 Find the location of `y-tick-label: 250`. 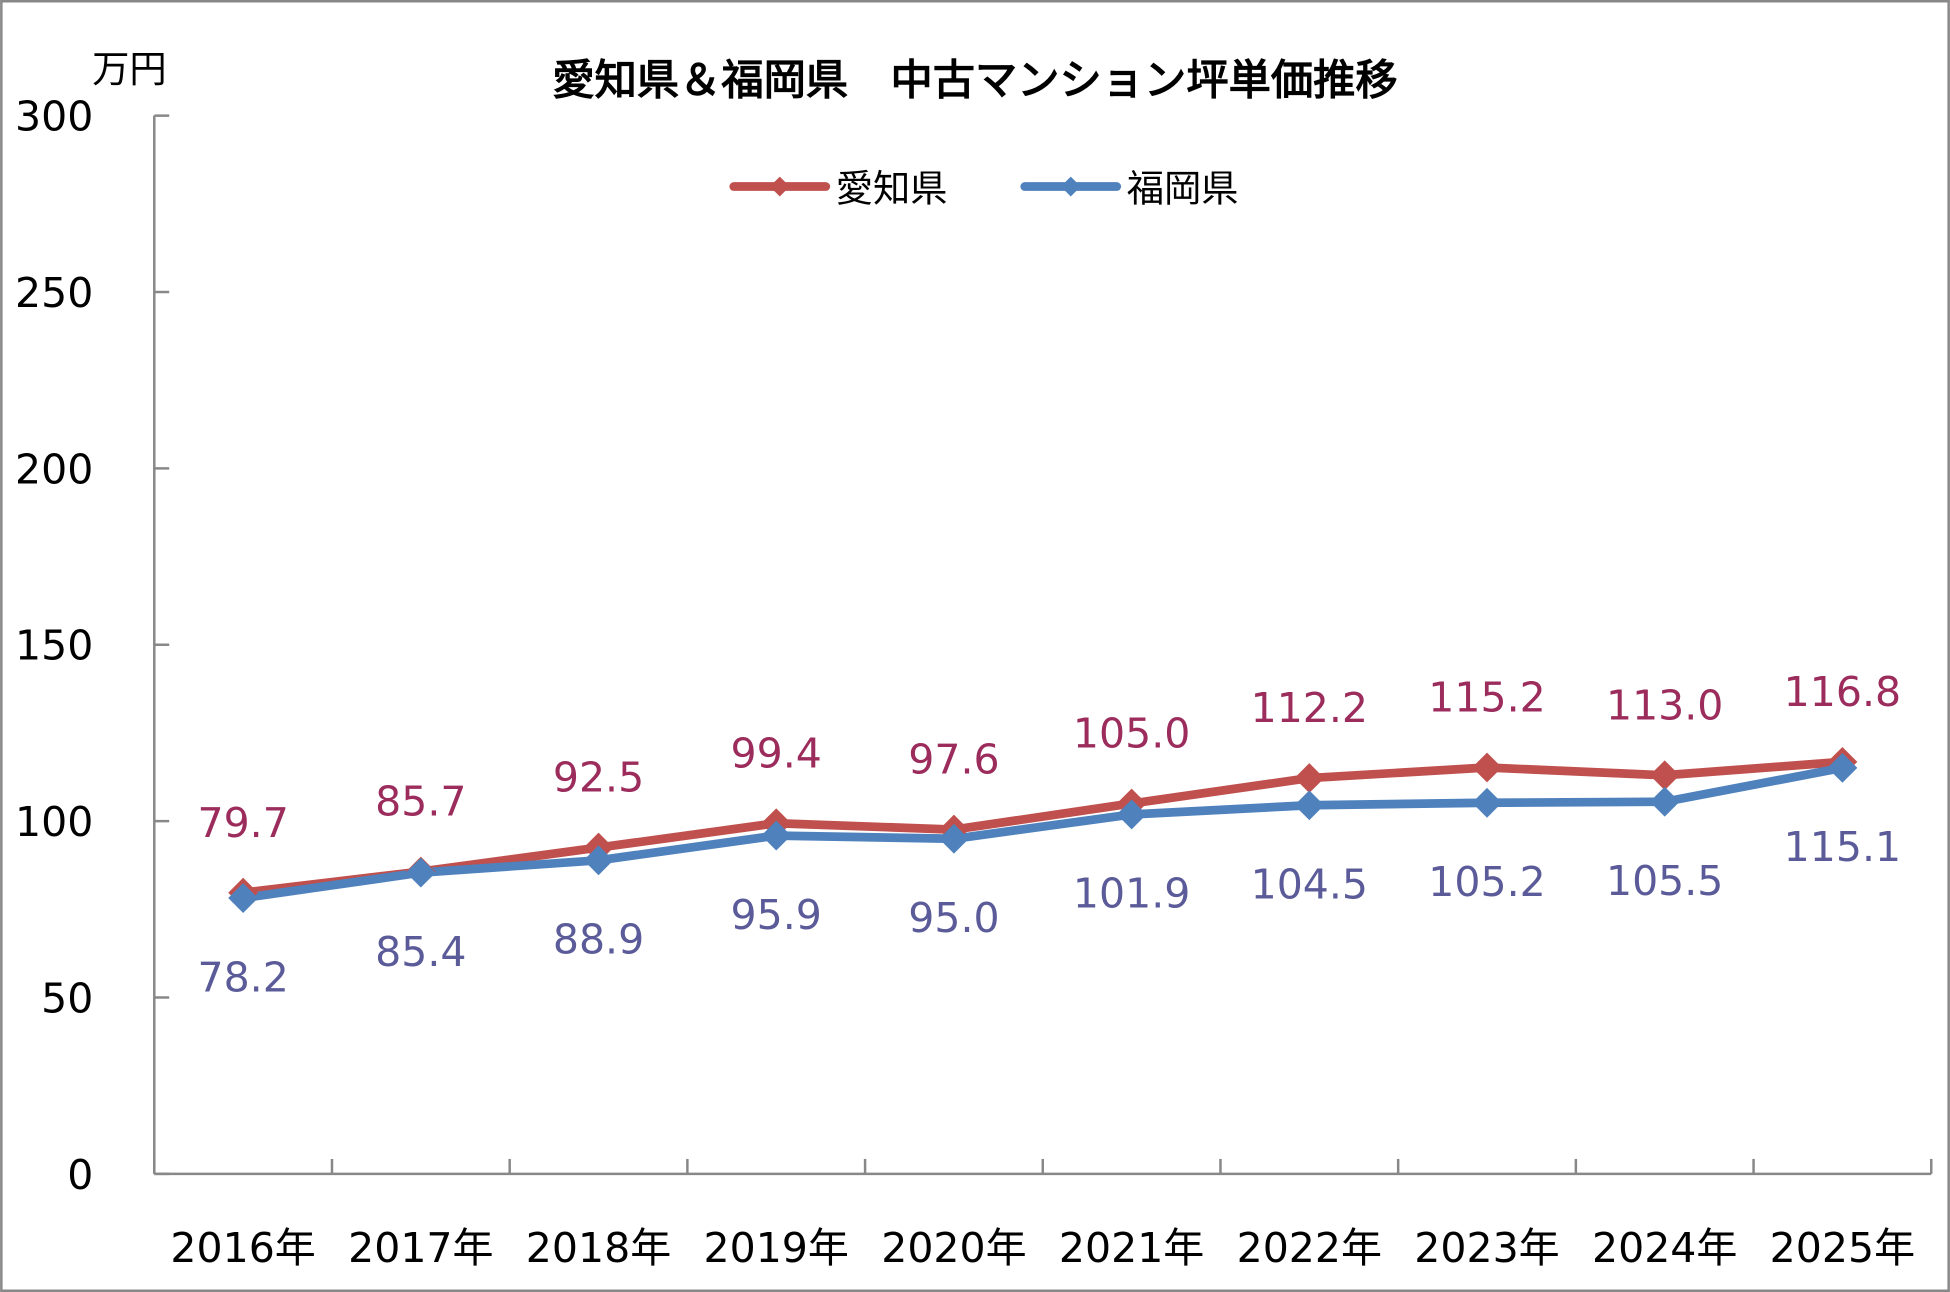

y-tick-label: 250 is located at coordinates (54, 293).